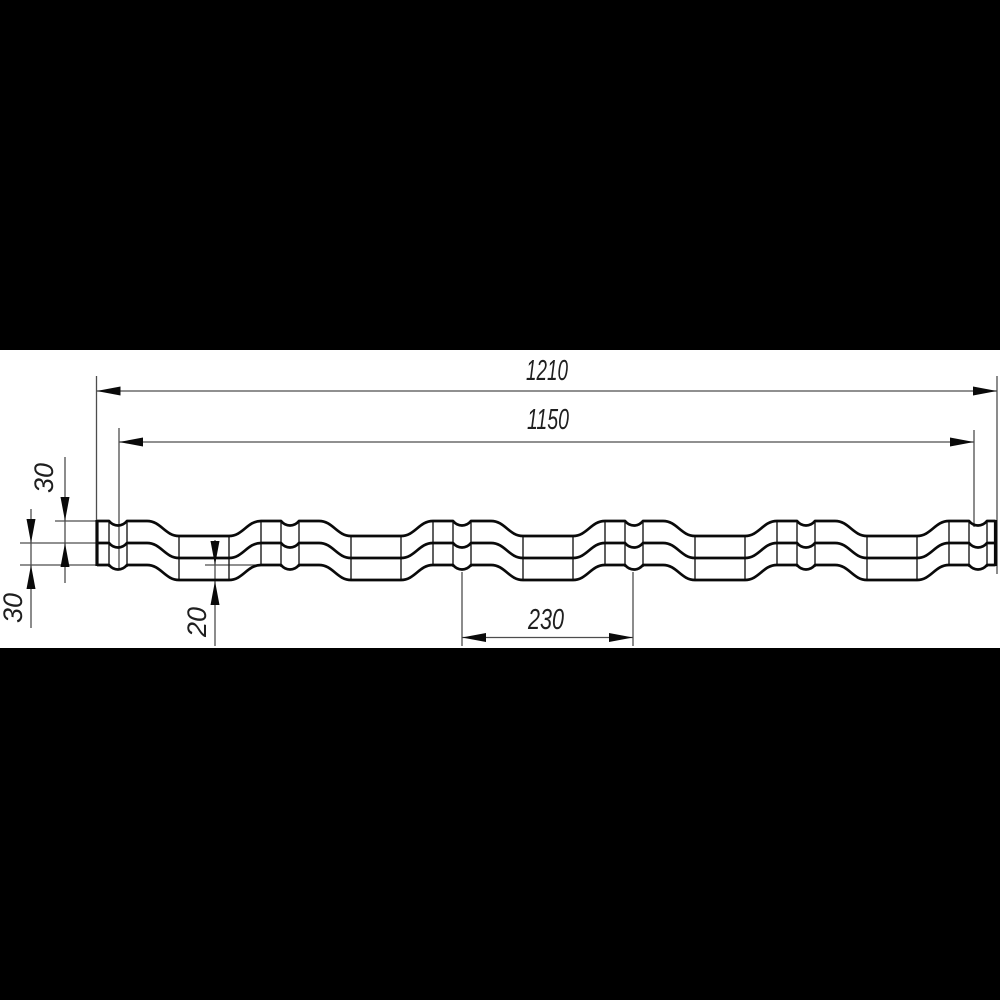 The image size is (1000, 1000). What do you see at coordinates (548, 420) in the screenshot?
I see `dim-label-effective-width: 1150` at bounding box center [548, 420].